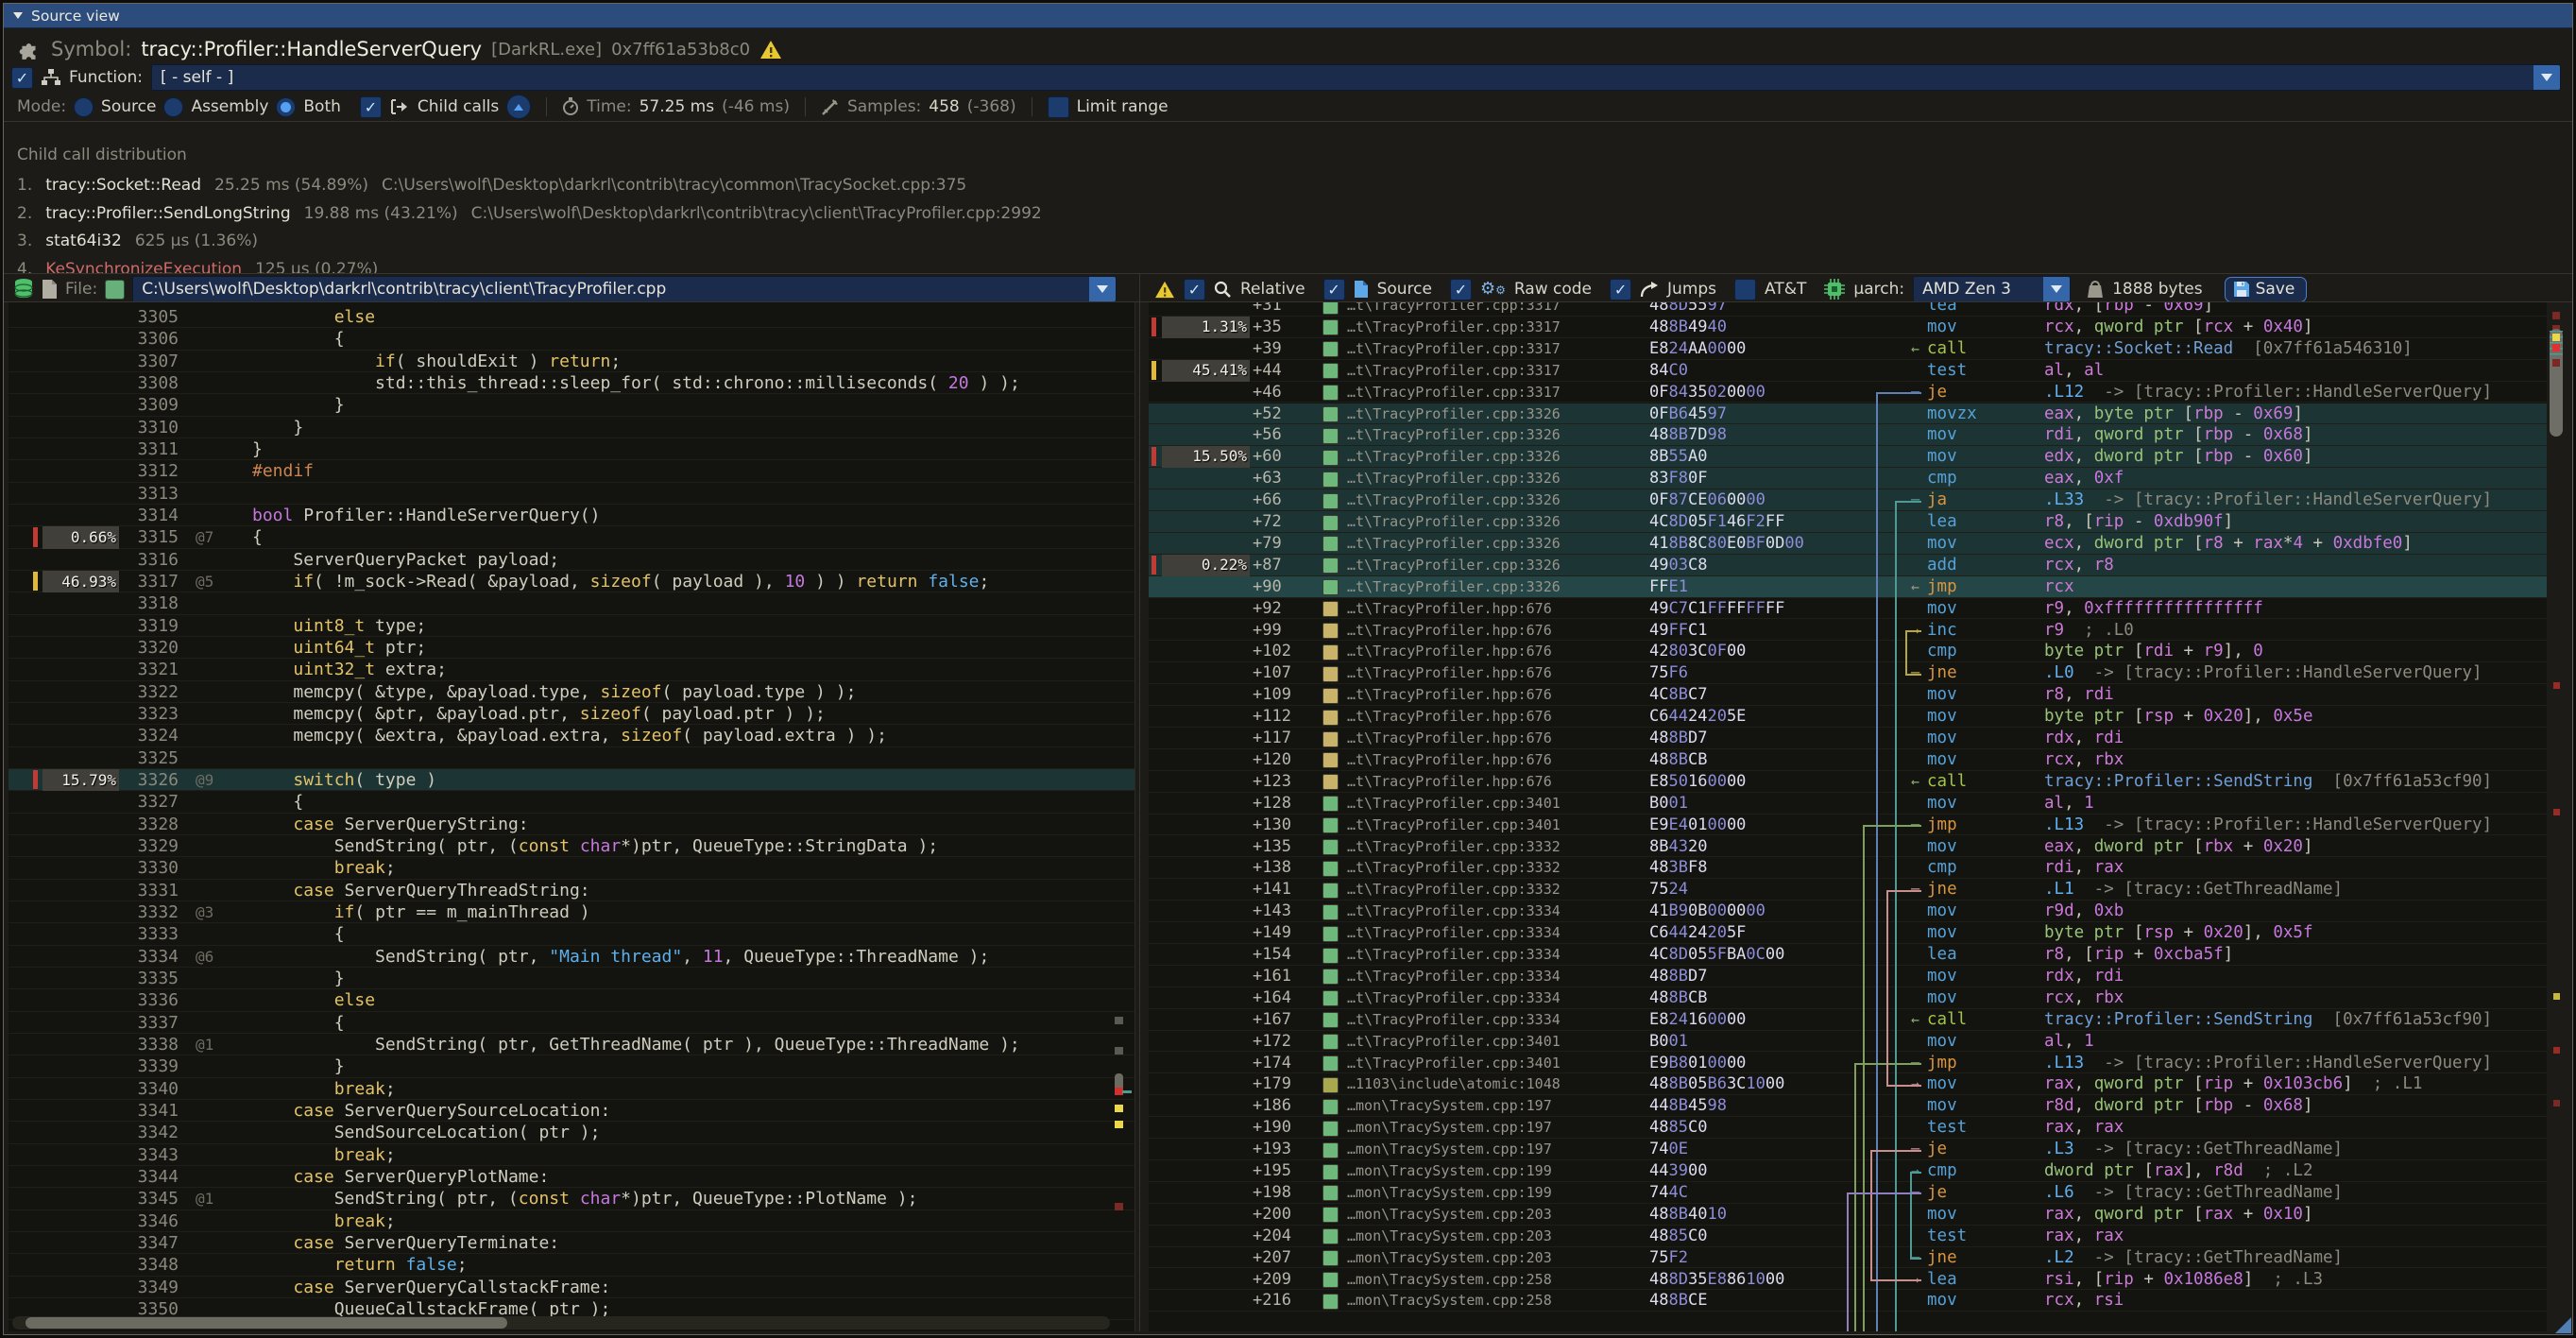 Image resolution: width=2576 pixels, height=1338 pixels. What do you see at coordinates (572, 1111) in the screenshot?
I see `source-line: 3341 case ServerQuerySourceLocation:` at bounding box center [572, 1111].